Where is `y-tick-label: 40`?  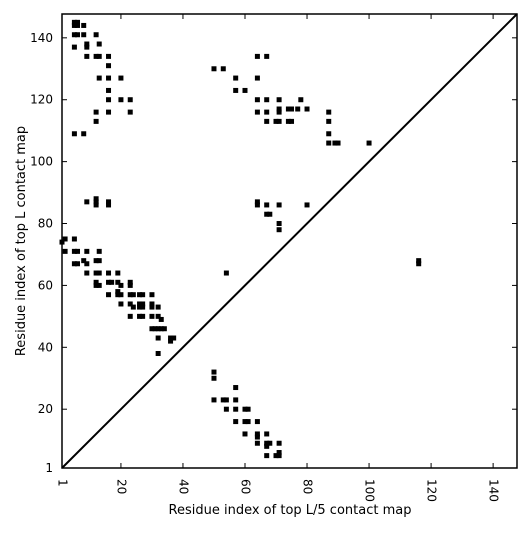 y-tick-label: 40 is located at coordinates (45, 347).